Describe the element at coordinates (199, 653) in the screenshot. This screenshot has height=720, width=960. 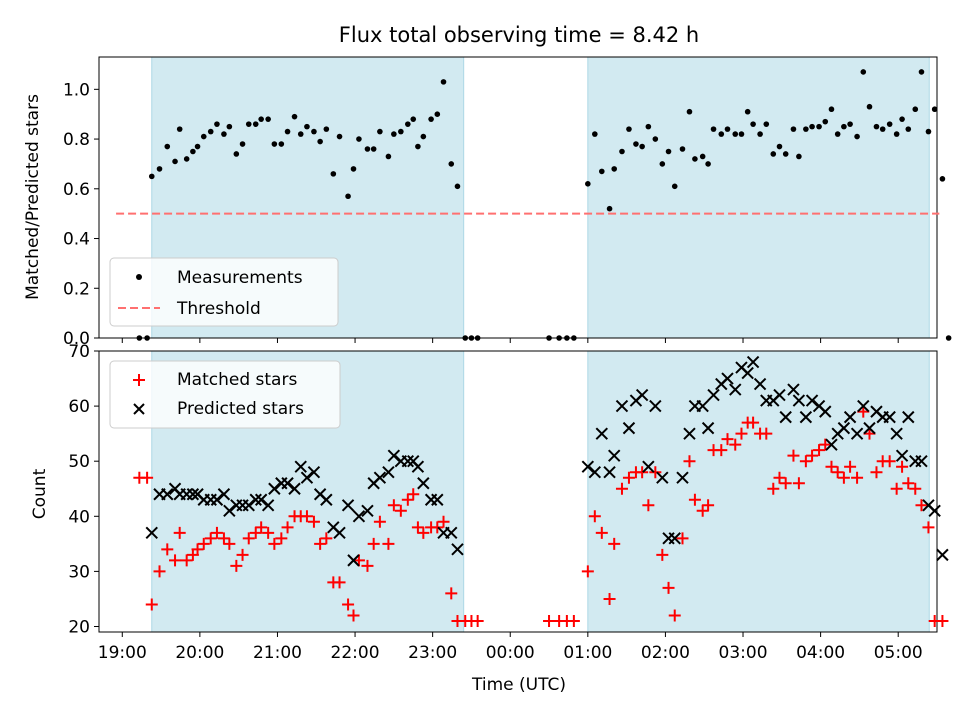
I see `x-tick-label: 20:00` at that location.